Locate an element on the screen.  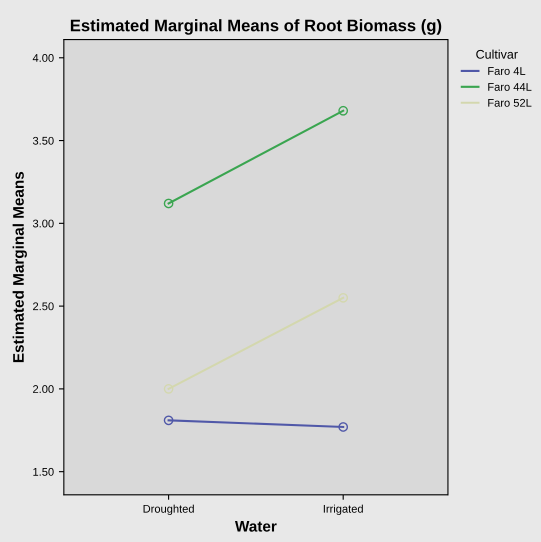
legend-label: Faro 52L is located at coordinates (510, 102).